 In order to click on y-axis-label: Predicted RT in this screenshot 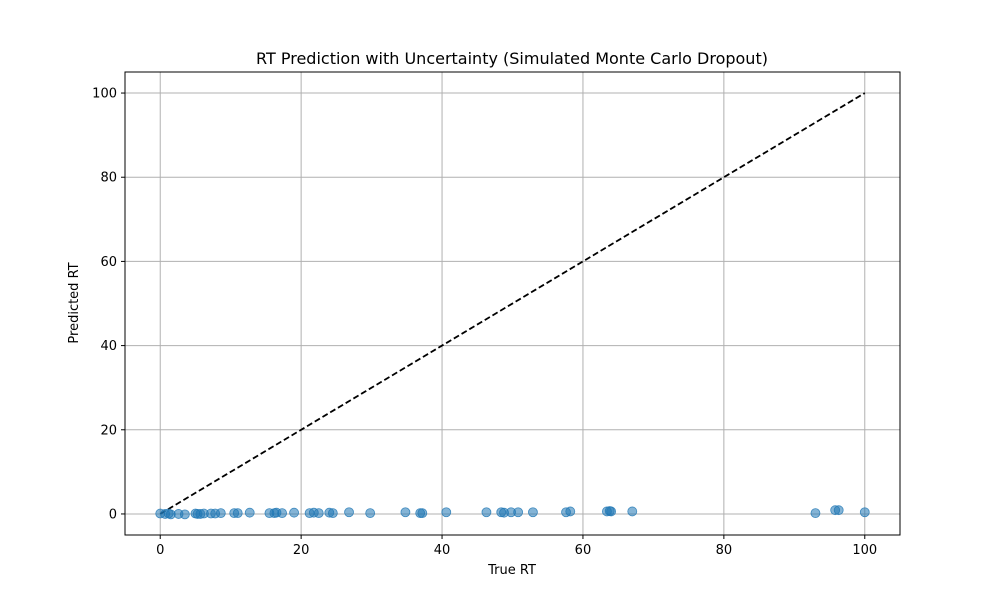, I will do `click(74, 302)`.